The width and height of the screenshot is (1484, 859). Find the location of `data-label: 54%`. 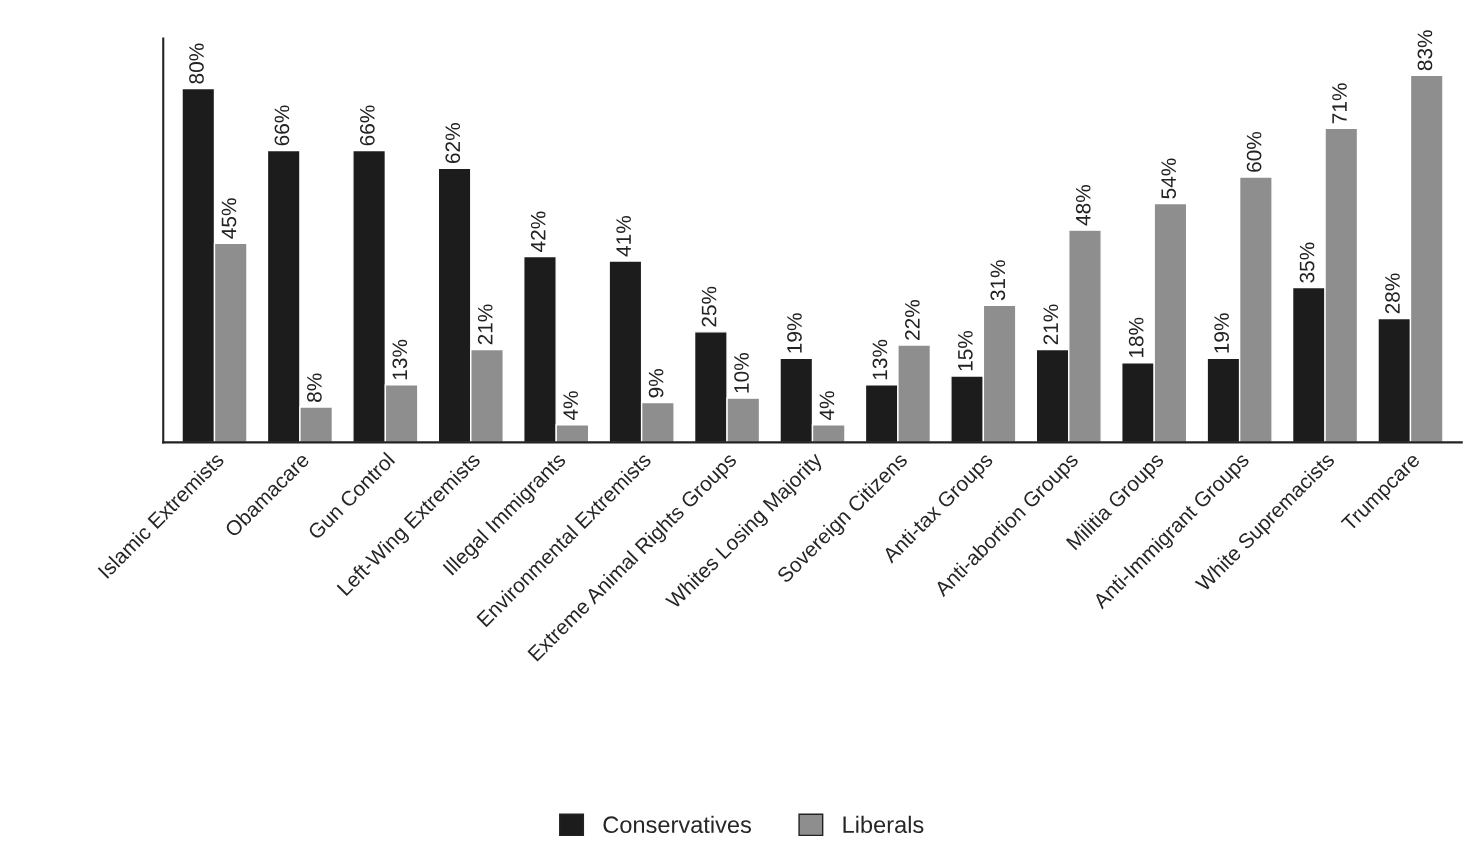

data-label: 54% is located at coordinates (1169, 178).